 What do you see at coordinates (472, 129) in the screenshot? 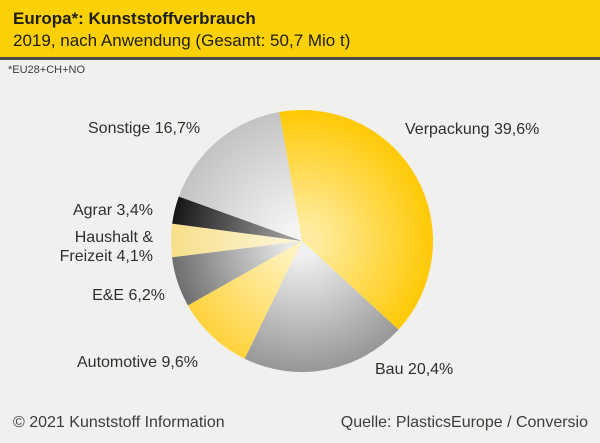
I see `pie-label-verpackung: Verpackung 39,6%` at bounding box center [472, 129].